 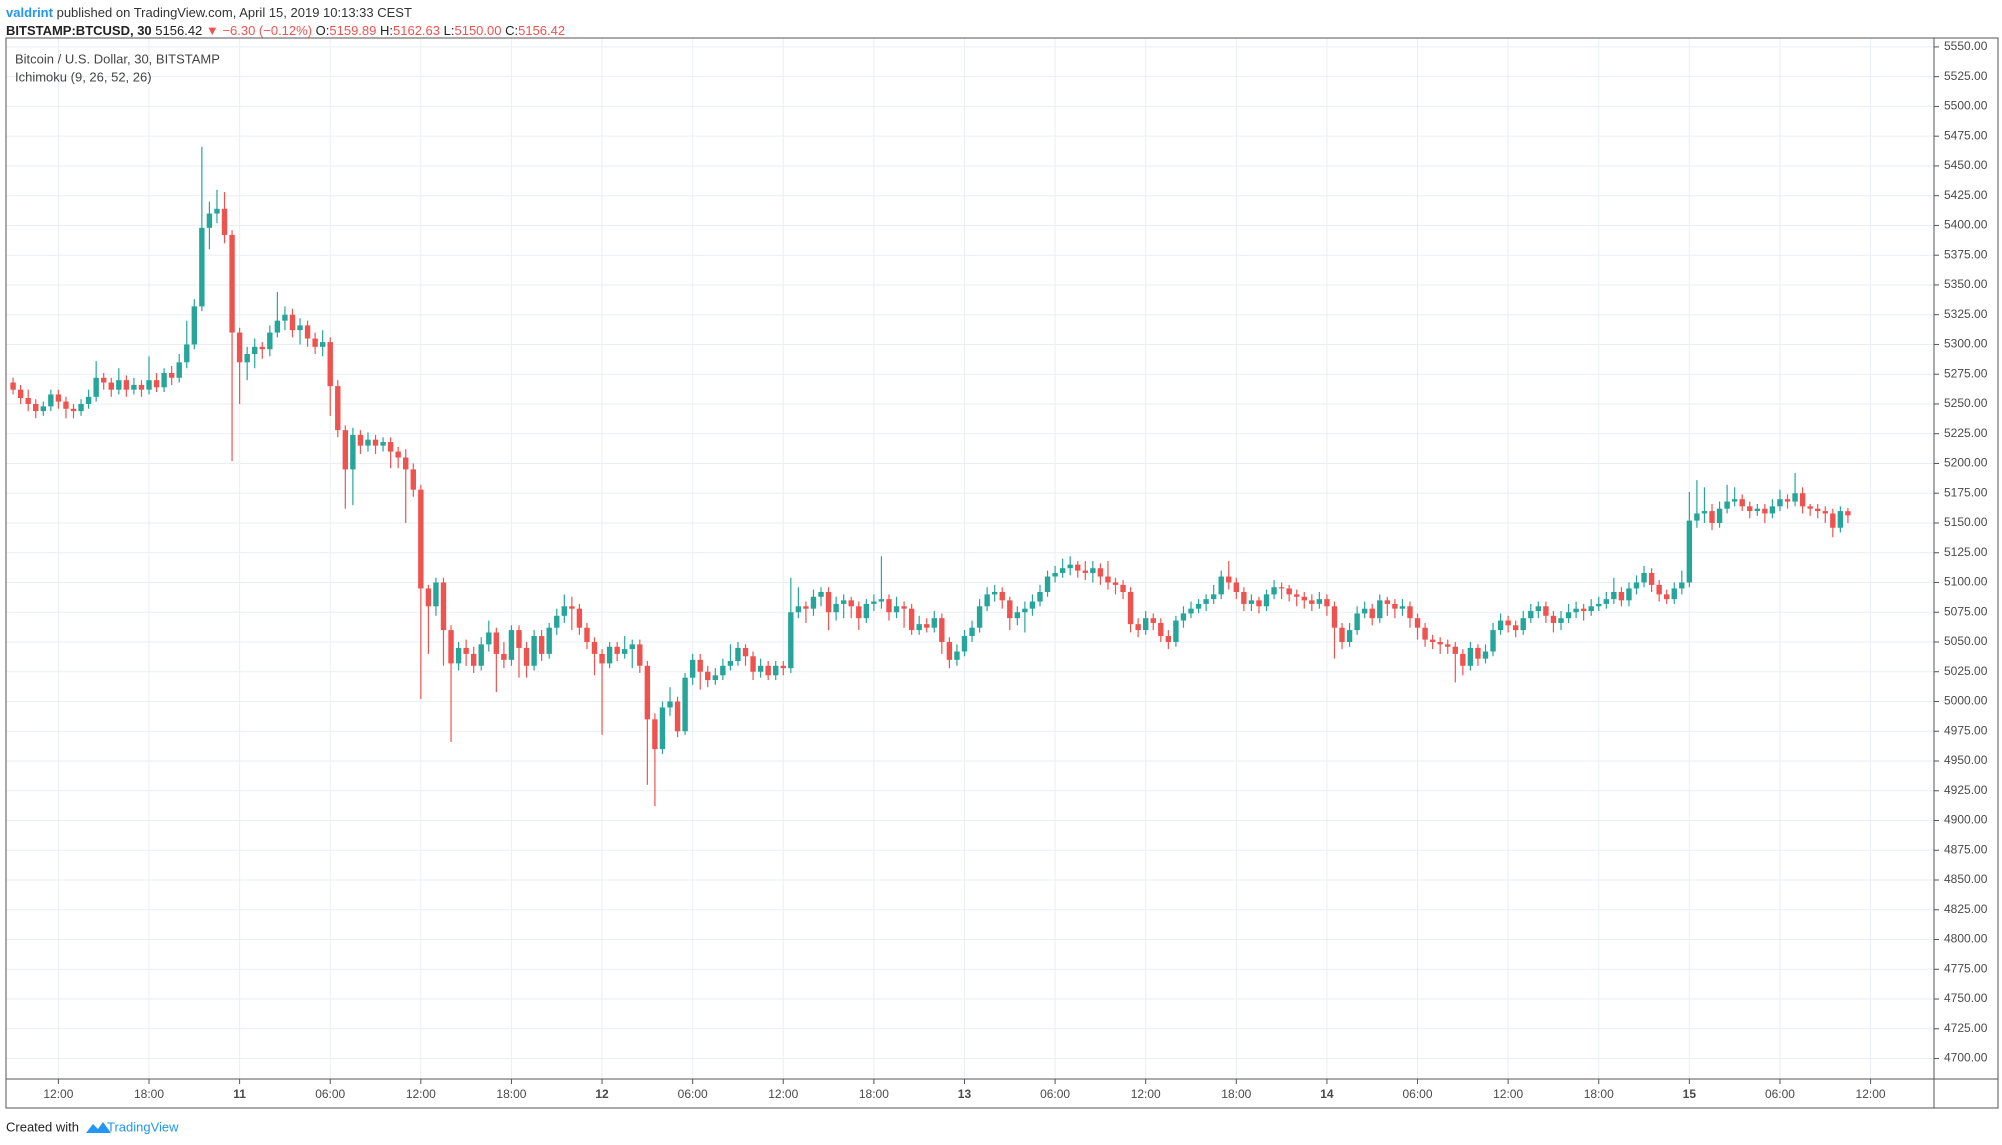 What do you see at coordinates (1966, 284) in the screenshot?
I see `y-tick-label: 5350.00` at bounding box center [1966, 284].